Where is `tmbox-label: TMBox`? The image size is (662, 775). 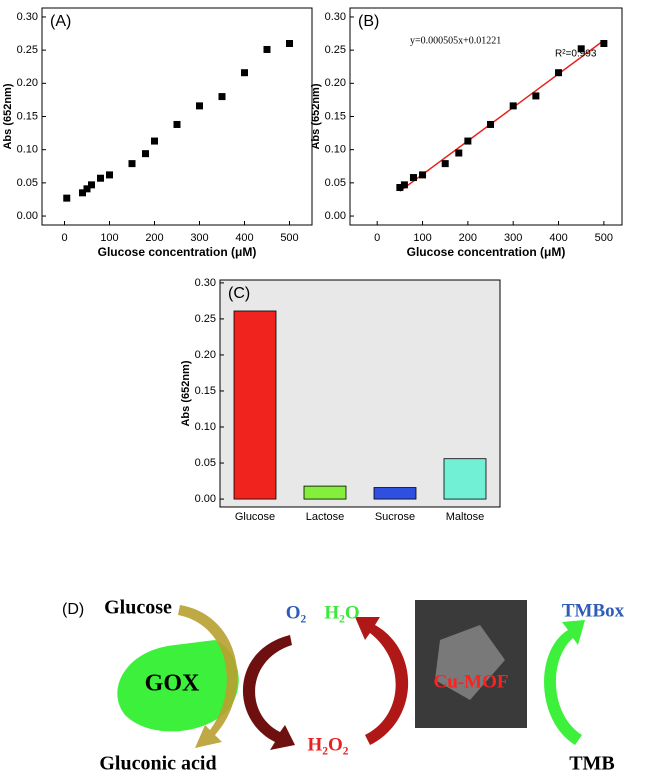
tmbox-label: TMBox is located at coordinates (593, 610).